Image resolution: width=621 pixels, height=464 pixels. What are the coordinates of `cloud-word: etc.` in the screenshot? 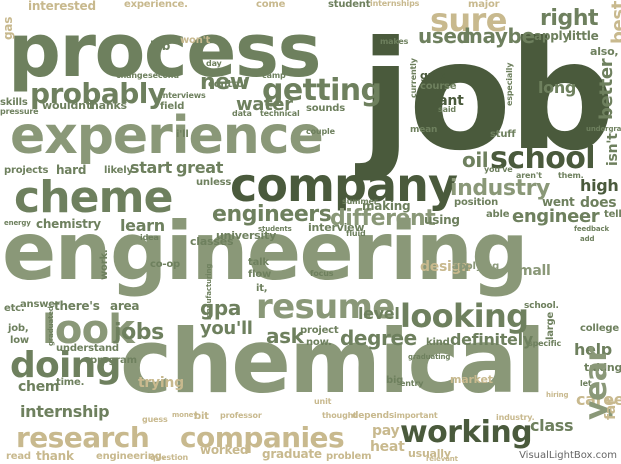 It's located at (14, 308).